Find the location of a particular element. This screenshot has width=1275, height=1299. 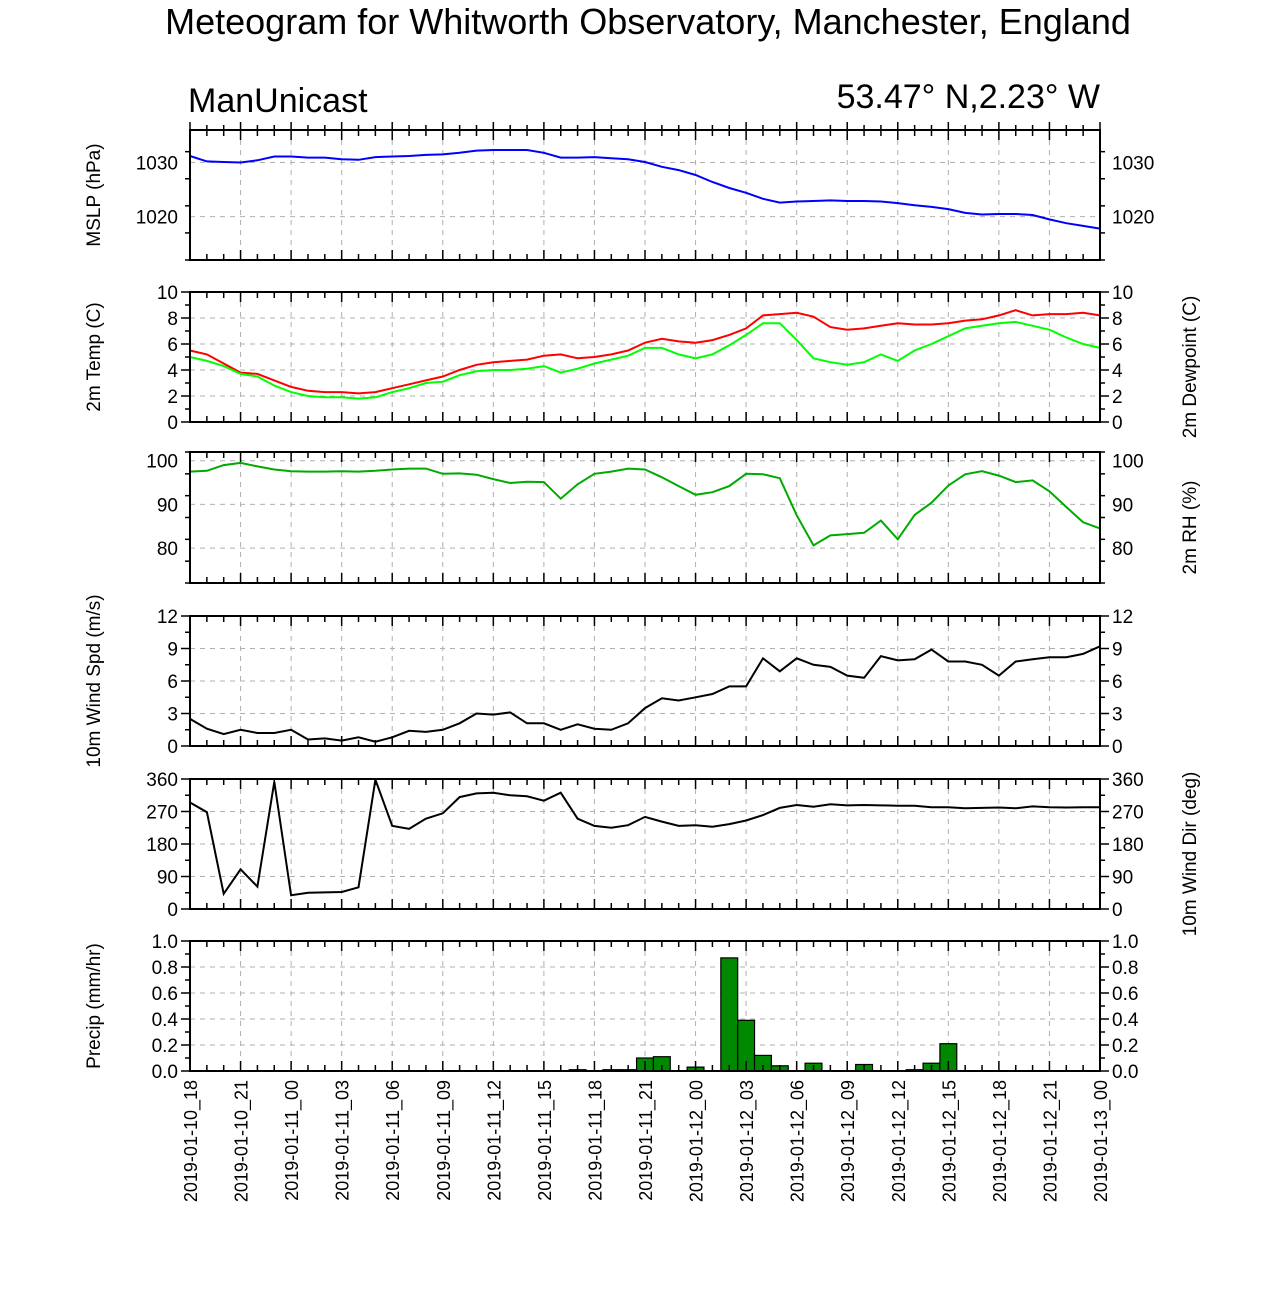

y-tick-label-right: 1030 is located at coordinates (1133, 164).